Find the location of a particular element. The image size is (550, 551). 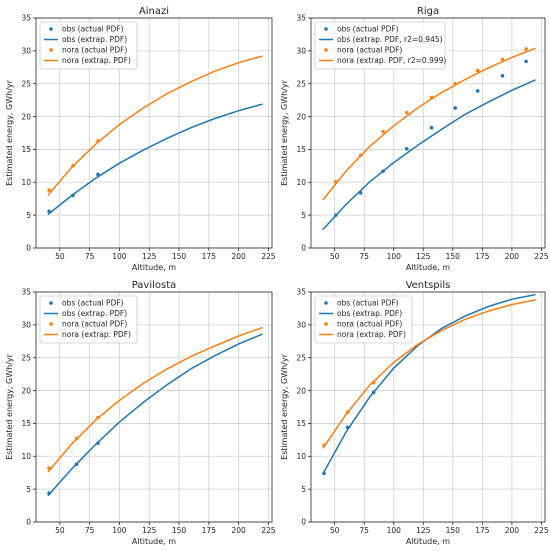

legend-label: obs (extrap. PDF, r2=0.945) is located at coordinates (390, 39).